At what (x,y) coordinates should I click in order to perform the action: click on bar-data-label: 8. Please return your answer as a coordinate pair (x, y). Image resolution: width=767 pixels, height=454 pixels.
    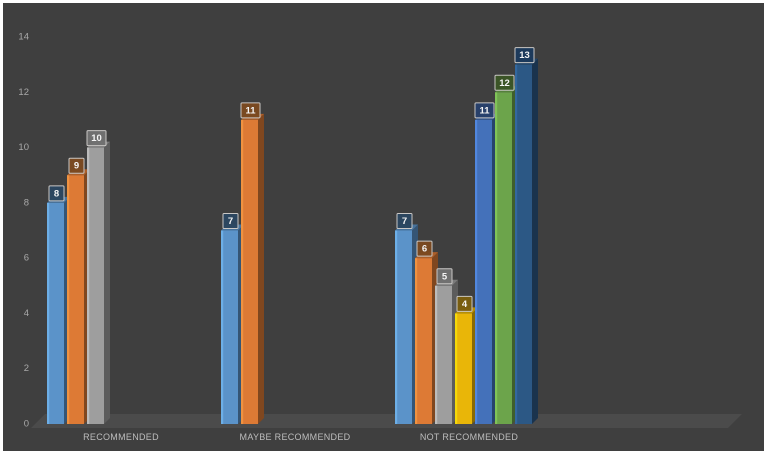
    Looking at the image, I should click on (56, 193).